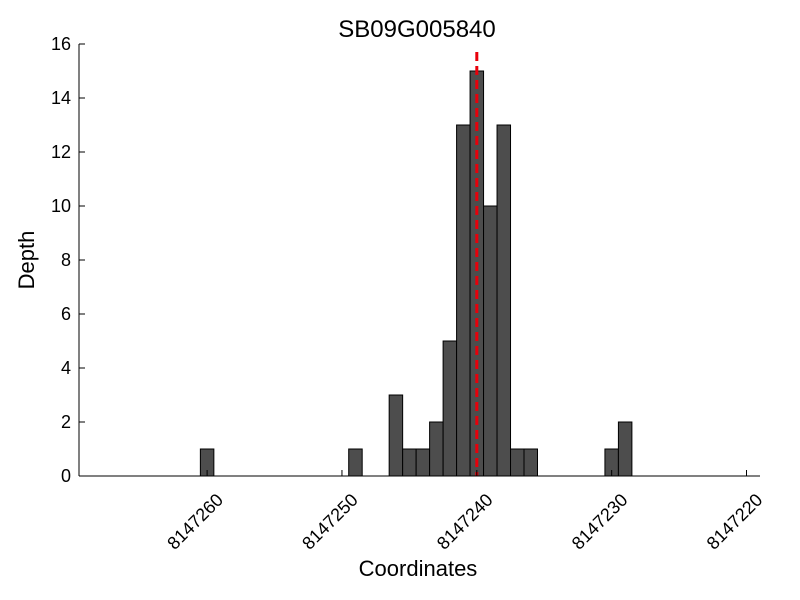 This screenshot has height=600, width=800. What do you see at coordinates (465, 522) in the screenshot?
I see `x-tick-label: 8147240` at bounding box center [465, 522].